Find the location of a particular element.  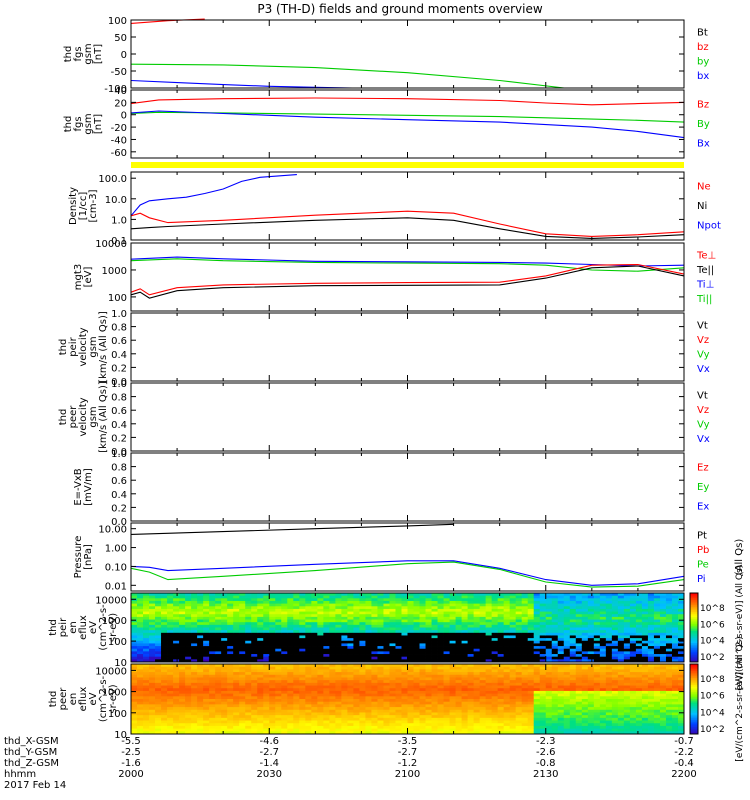

y-tick-label: -100 is located at coordinates (115, 89).